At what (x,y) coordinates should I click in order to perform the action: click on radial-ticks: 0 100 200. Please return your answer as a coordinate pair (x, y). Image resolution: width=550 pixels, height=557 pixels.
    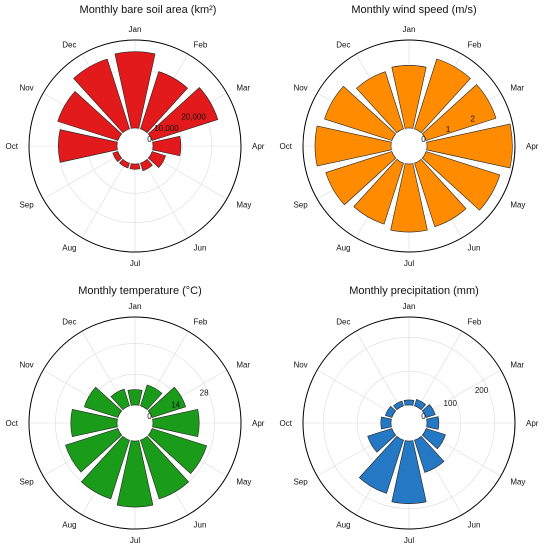
    Looking at the image, I should click on (455, 403).